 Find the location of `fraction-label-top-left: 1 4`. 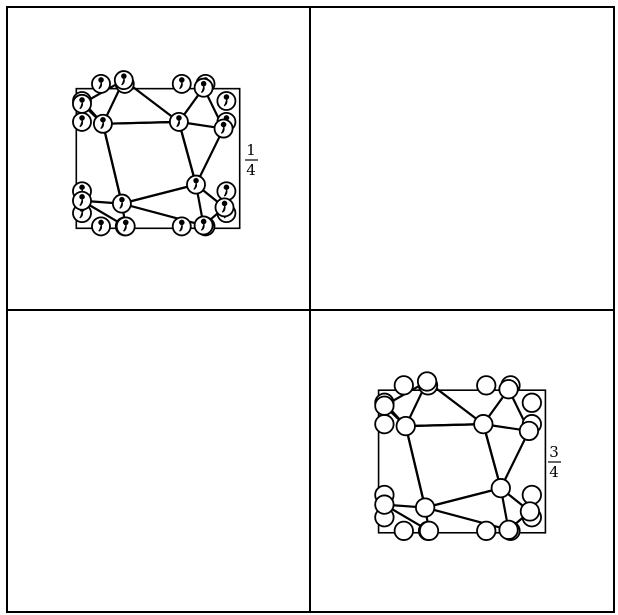

fraction-label-top-left: 1 4 is located at coordinates (251, 160).